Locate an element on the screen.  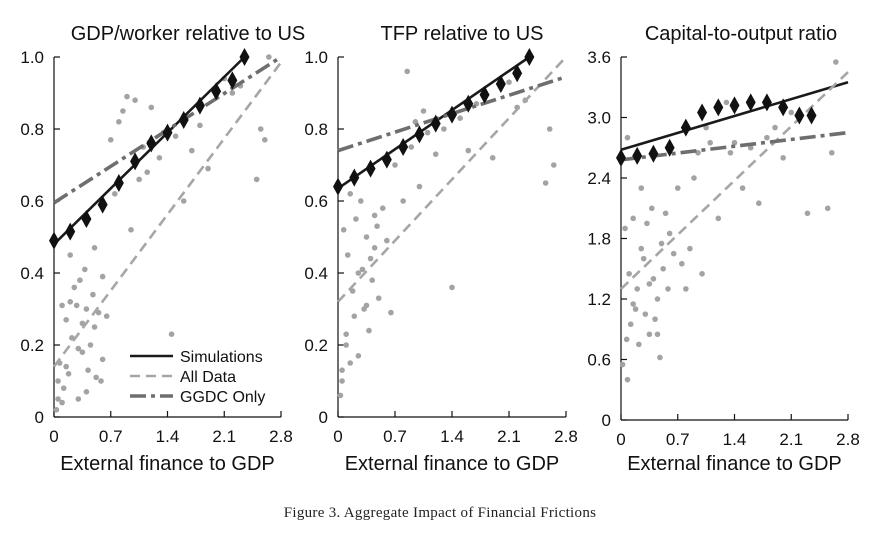
x-tick-label: 1.4 is located at coordinates (168, 436).